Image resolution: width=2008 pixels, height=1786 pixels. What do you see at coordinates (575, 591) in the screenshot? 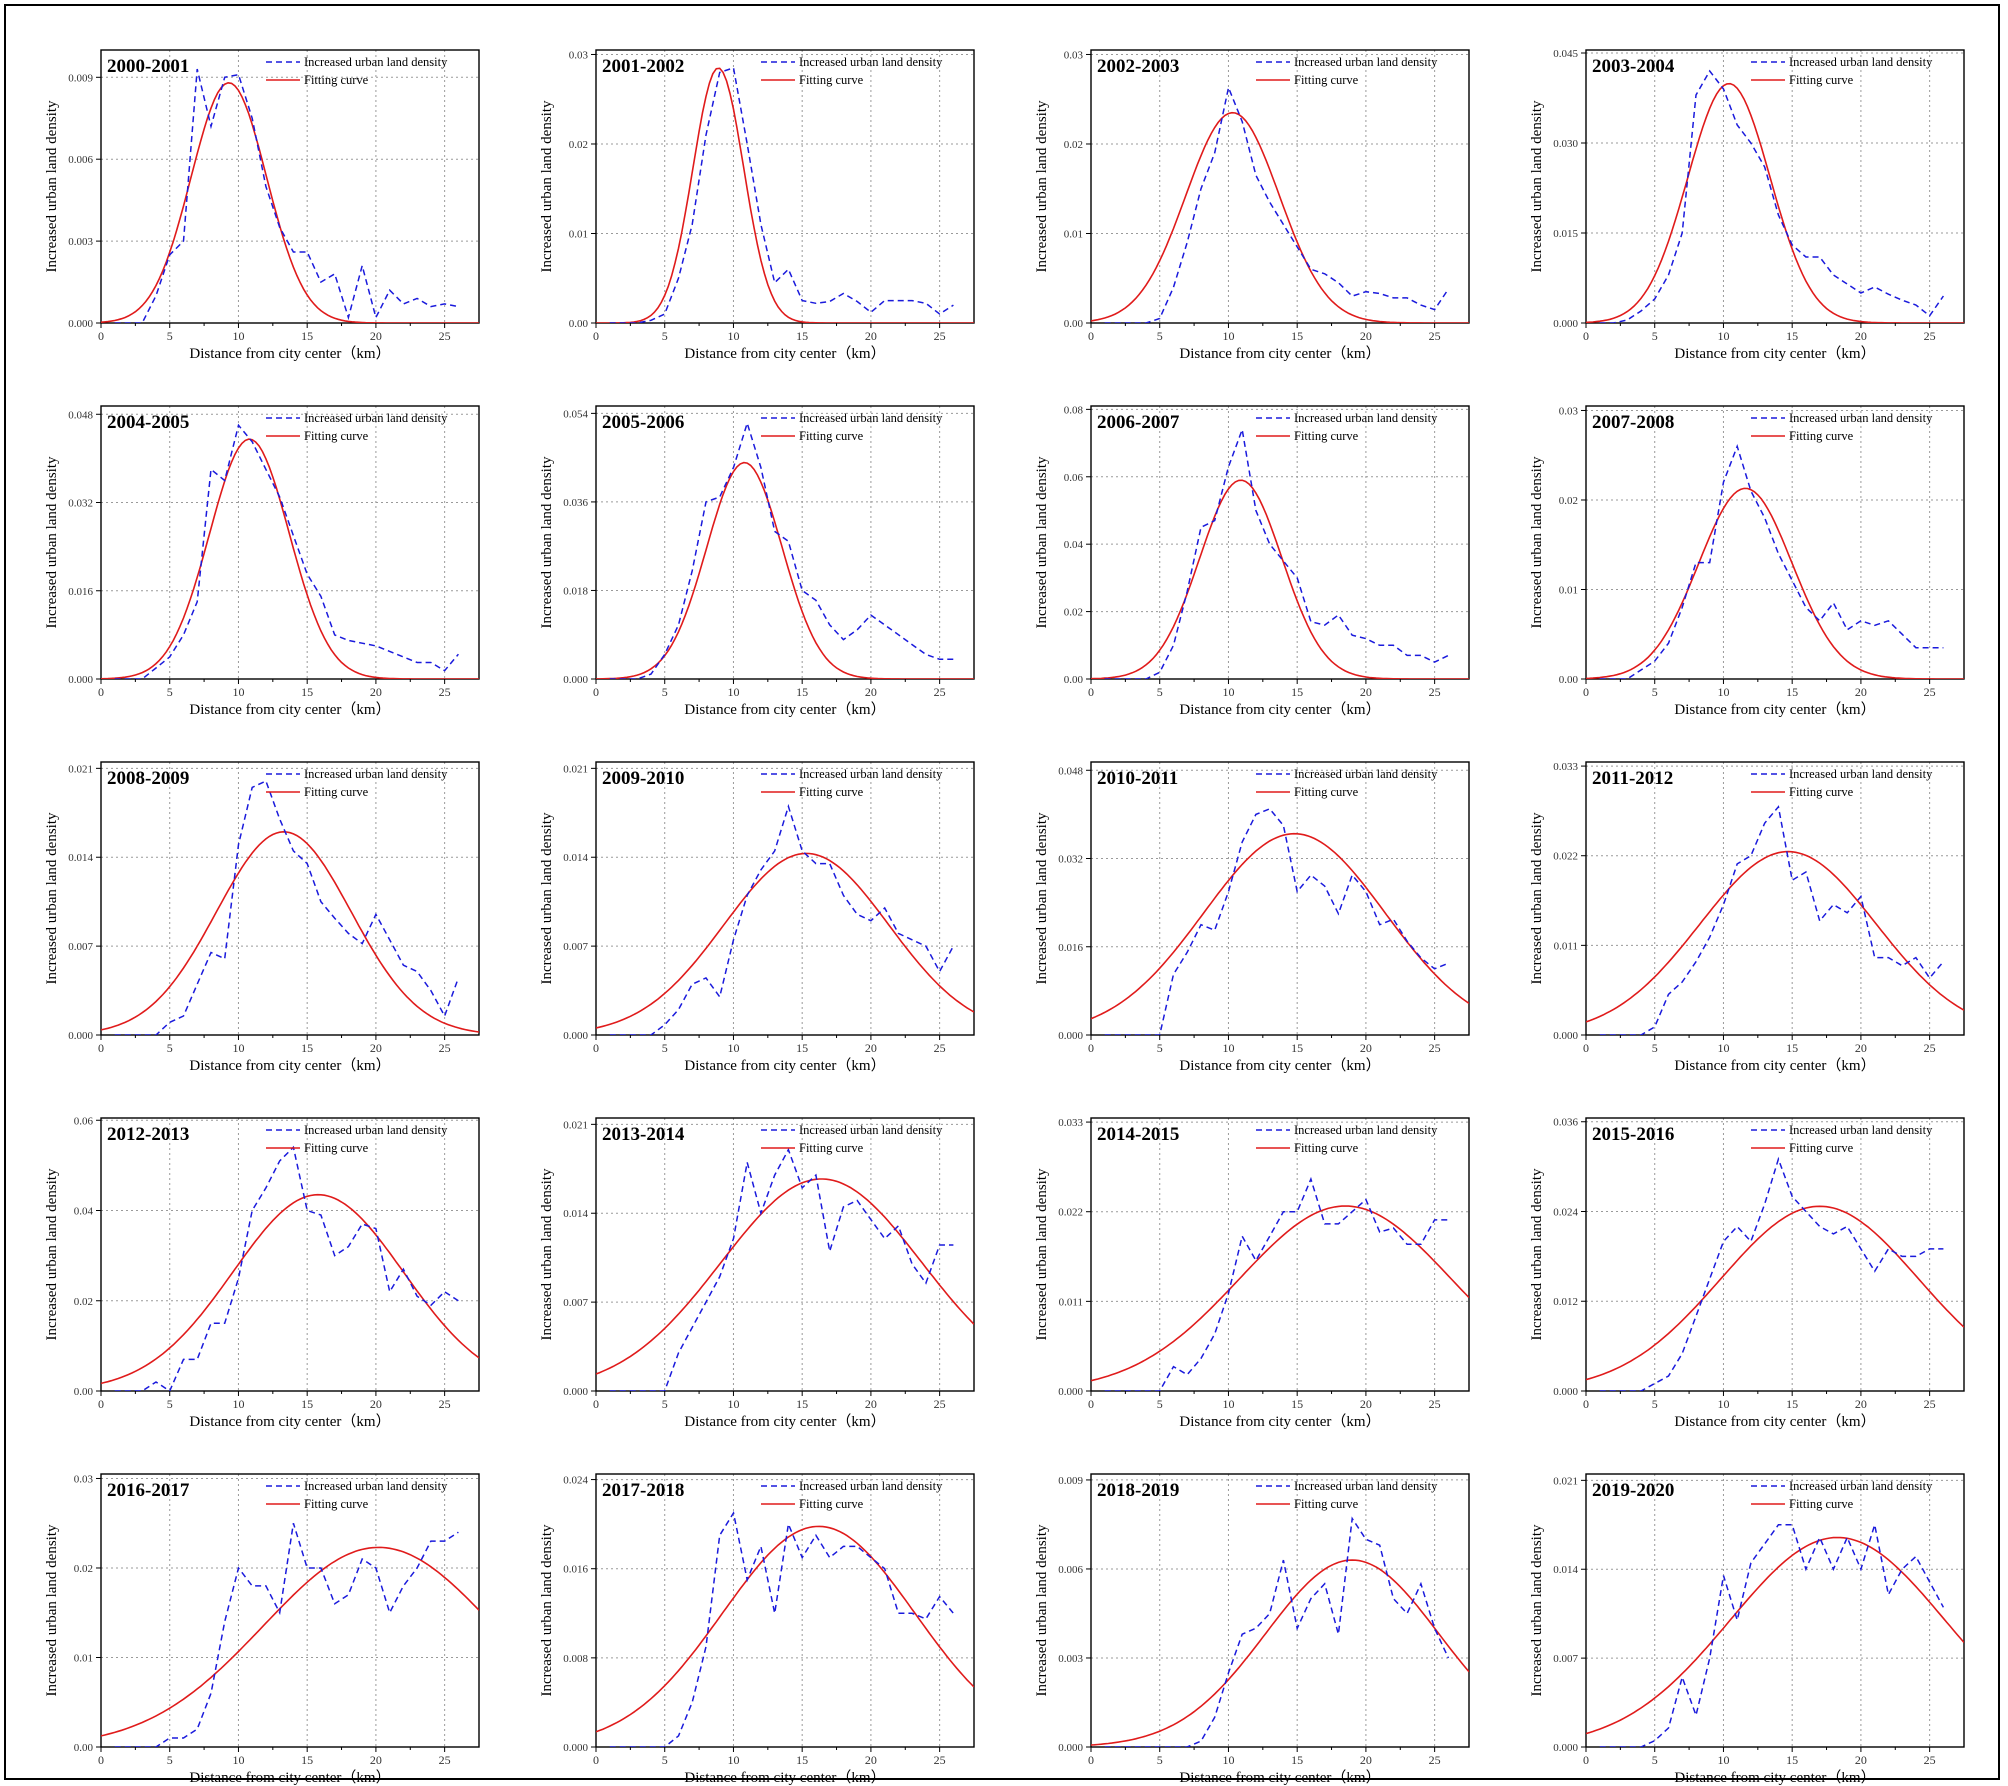
I see `y-tick-label: 0.018` at bounding box center [575, 591].